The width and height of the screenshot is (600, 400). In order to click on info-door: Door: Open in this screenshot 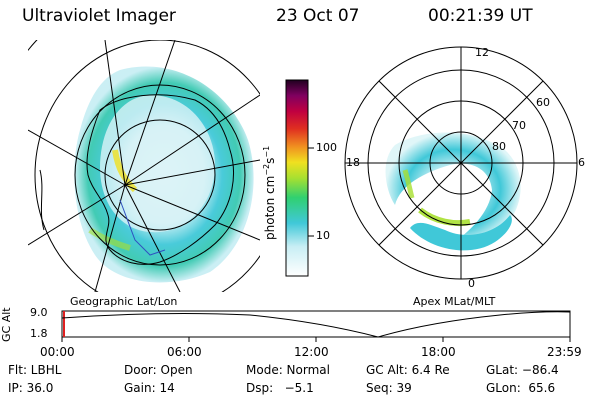, I will do `click(158, 370)`.